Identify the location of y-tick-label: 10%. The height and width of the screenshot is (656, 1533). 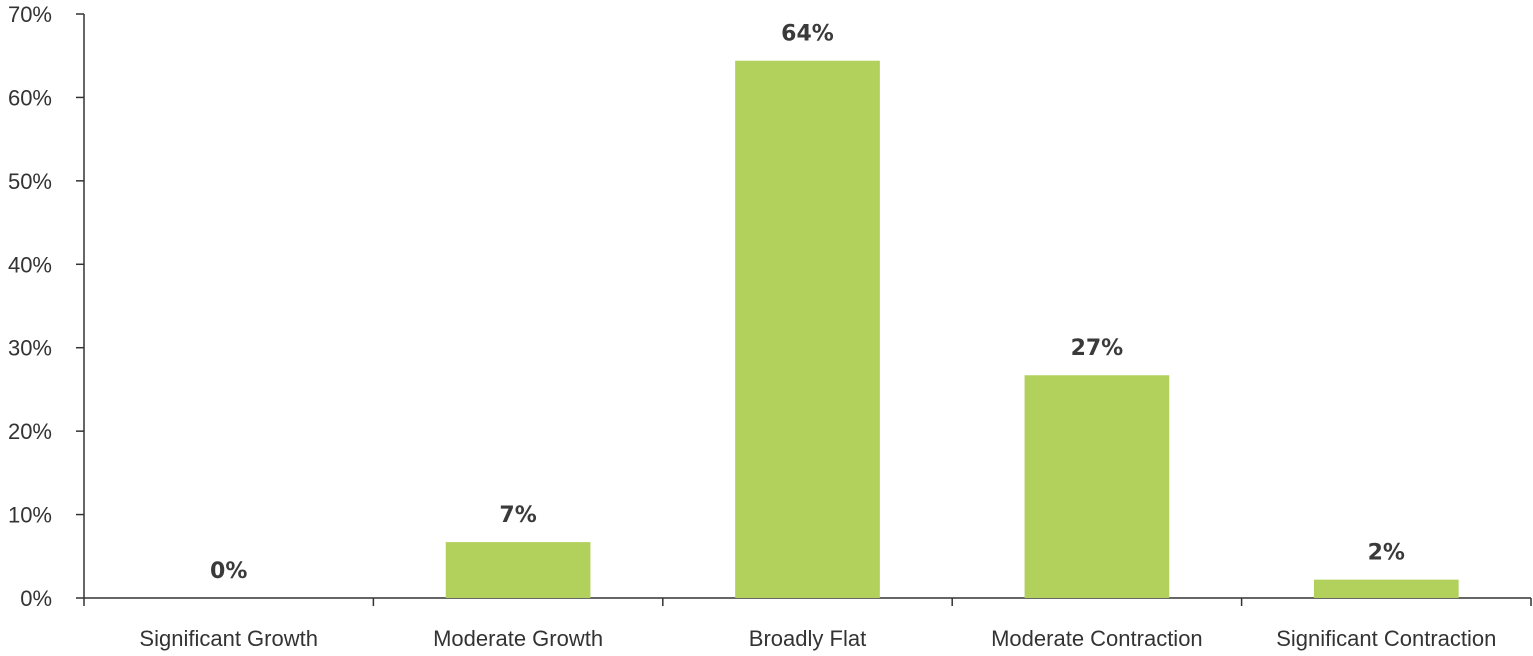
(30, 515).